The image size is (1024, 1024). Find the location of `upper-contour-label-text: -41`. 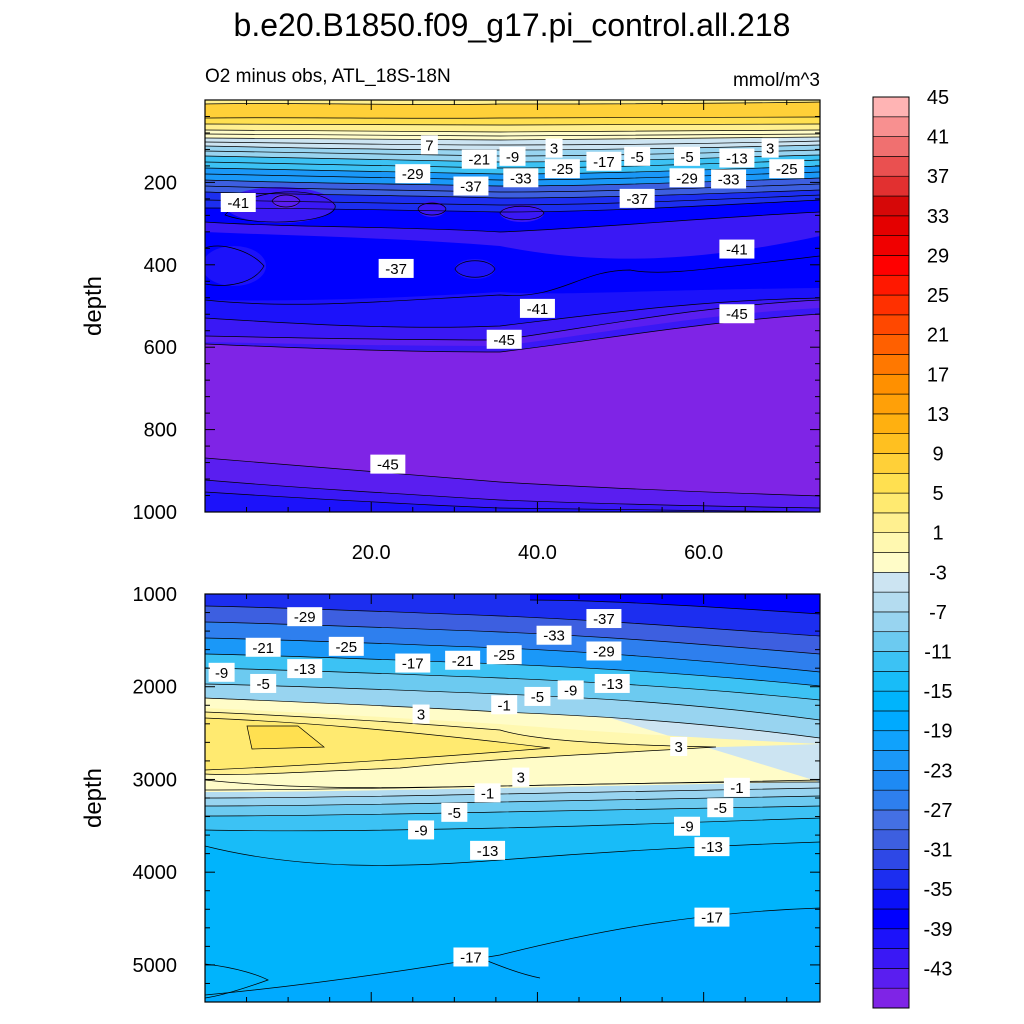

upper-contour-label-text: -41 is located at coordinates (238, 203).